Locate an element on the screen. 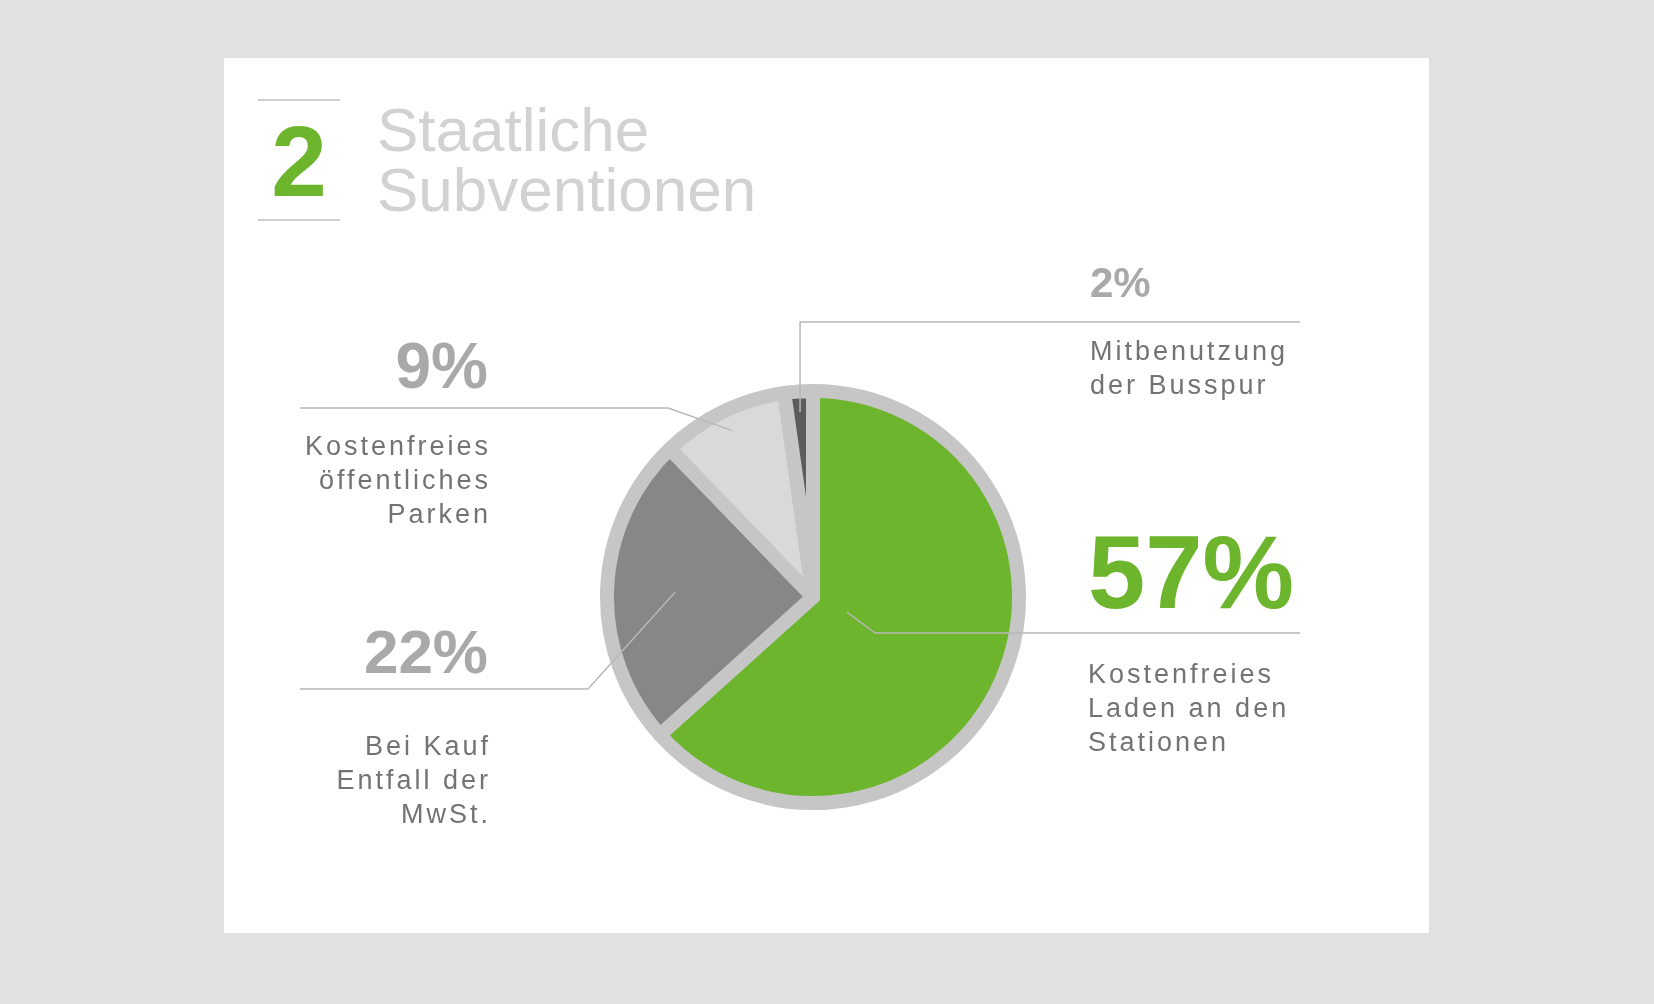 The width and height of the screenshot is (1654, 1004). slice-label: Kostenfreies öffentliches Parken is located at coordinates (397, 480).